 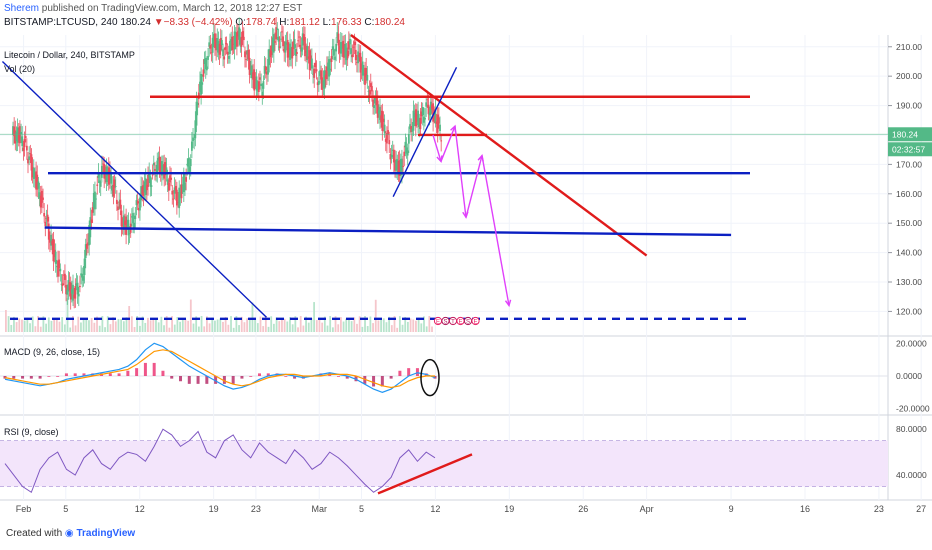 What do you see at coordinates (910, 142) in the screenshot?
I see `price-badges: 180.24 02:32:57` at bounding box center [910, 142].